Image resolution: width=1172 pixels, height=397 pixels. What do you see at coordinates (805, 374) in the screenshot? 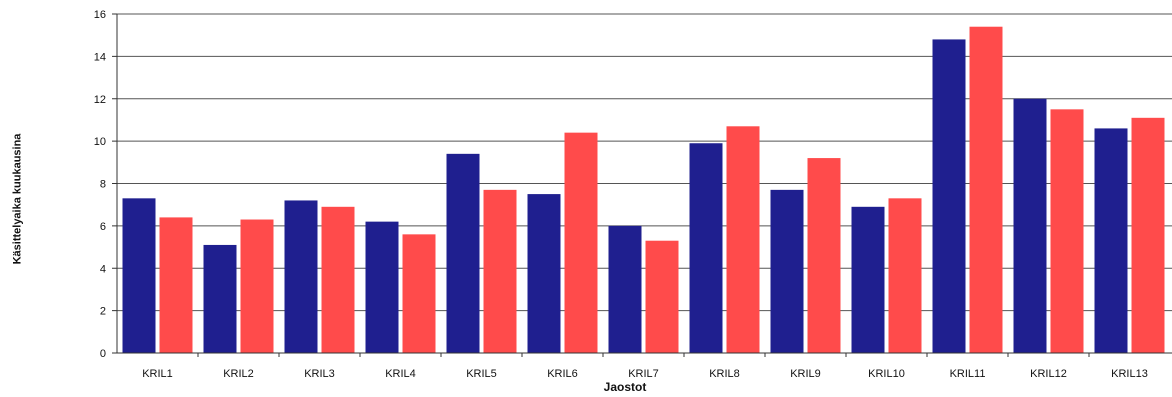
I see `x-tick-label-KRIL9: KRIL9` at bounding box center [805, 374].